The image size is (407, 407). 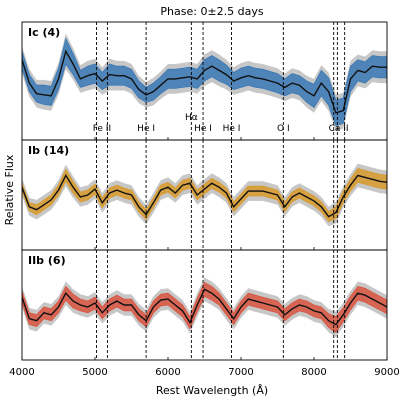 What do you see at coordinates (339, 129) in the screenshot?
I see `marker-label: Ca II` at bounding box center [339, 129].